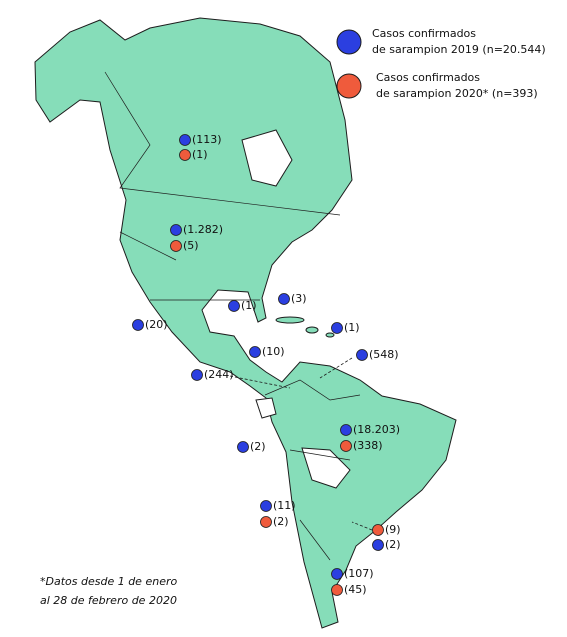 Image resolution: width=567 pixels, height=637 pixels. Describe the element at coordinates (284, 505) in the screenshot. I see `case-label: (11)` at that location.